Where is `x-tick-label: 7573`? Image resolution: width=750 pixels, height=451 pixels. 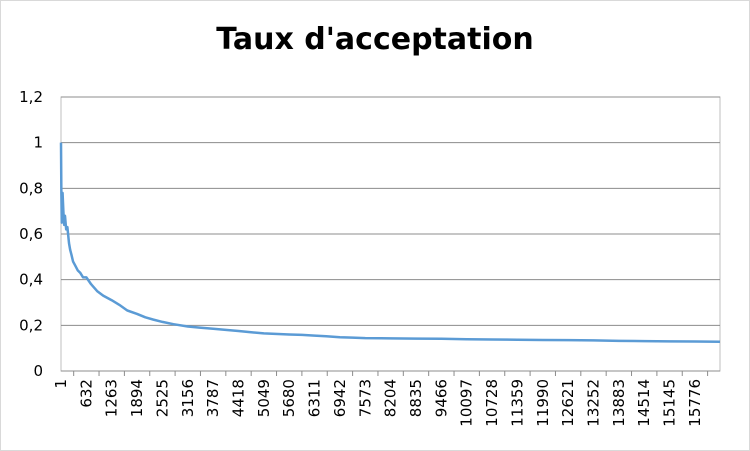
x-tick-label: 7573 is located at coordinates (365, 398).